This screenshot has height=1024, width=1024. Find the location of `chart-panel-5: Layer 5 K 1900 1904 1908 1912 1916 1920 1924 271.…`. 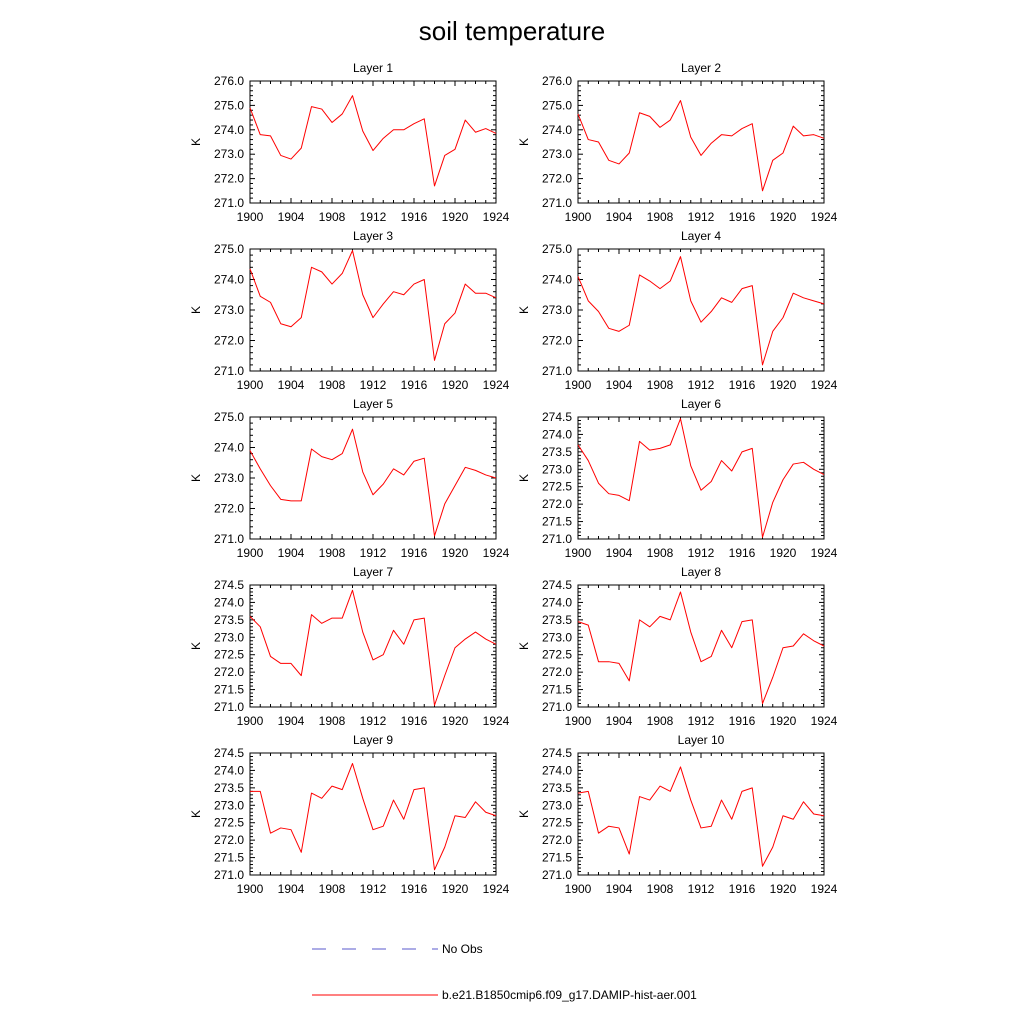

chart-panel-5: Layer 5 K 1900 1904 1908 1912 1916 1920 1924 271.… is located at coordinates (349, 478).